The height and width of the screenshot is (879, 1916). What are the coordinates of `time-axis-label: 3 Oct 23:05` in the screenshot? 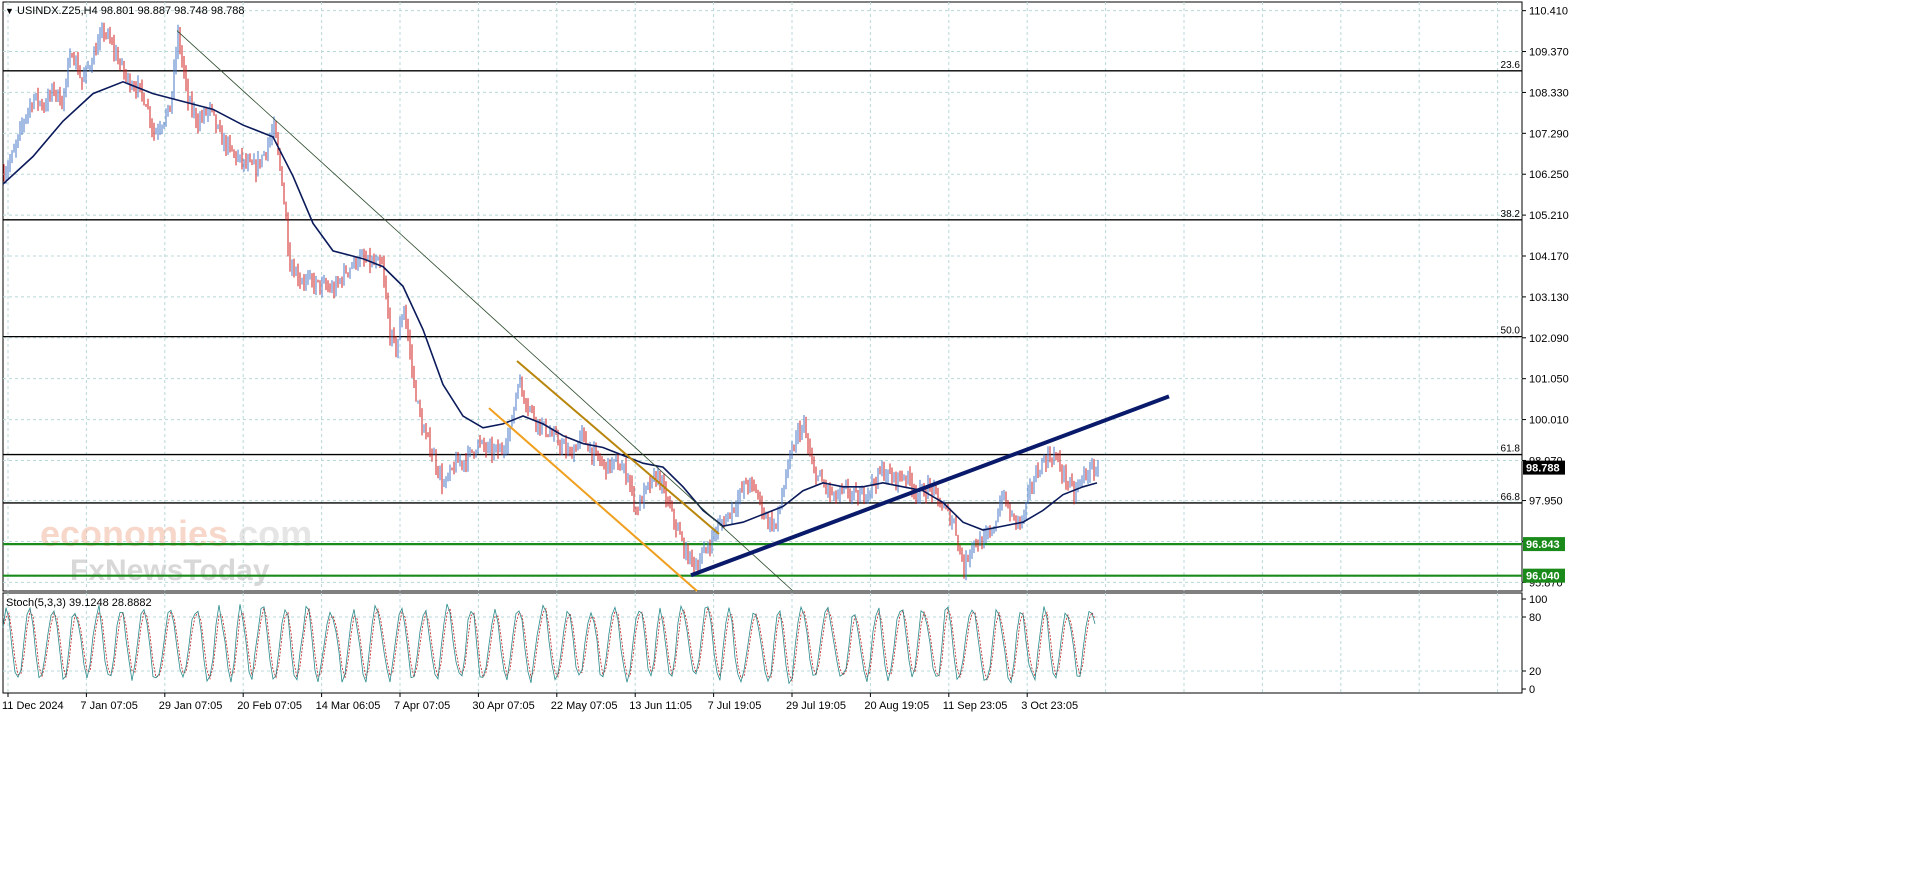 It's located at (1049, 706).